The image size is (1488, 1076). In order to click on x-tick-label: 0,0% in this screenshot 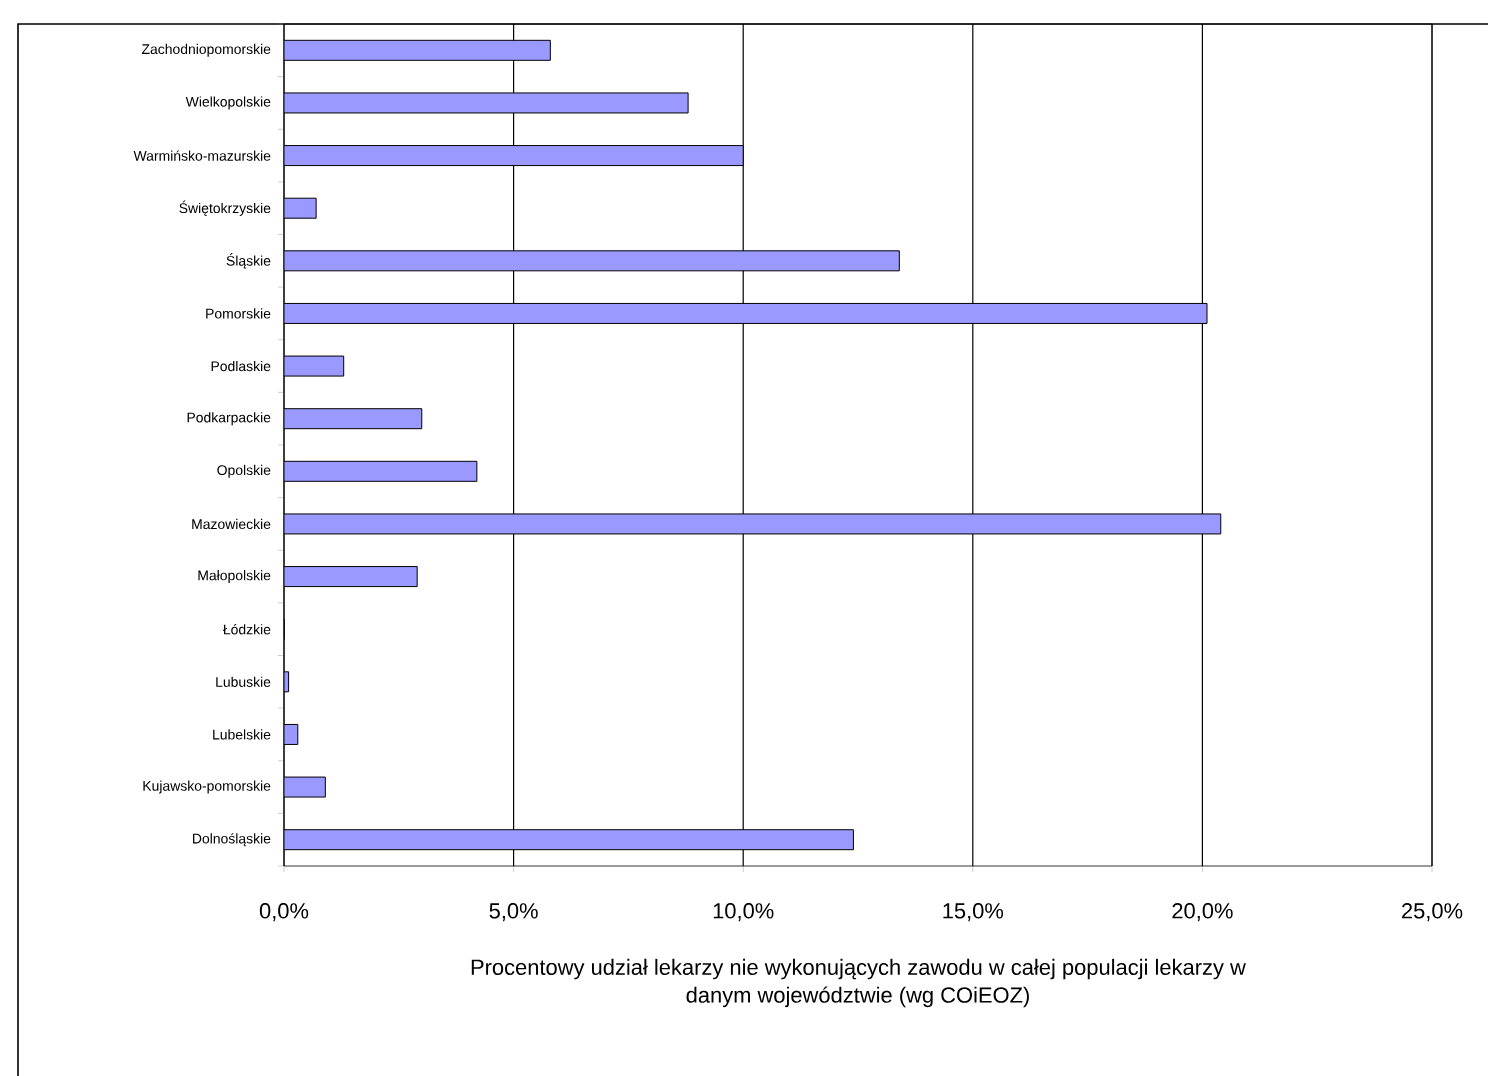, I will do `click(284, 912)`.